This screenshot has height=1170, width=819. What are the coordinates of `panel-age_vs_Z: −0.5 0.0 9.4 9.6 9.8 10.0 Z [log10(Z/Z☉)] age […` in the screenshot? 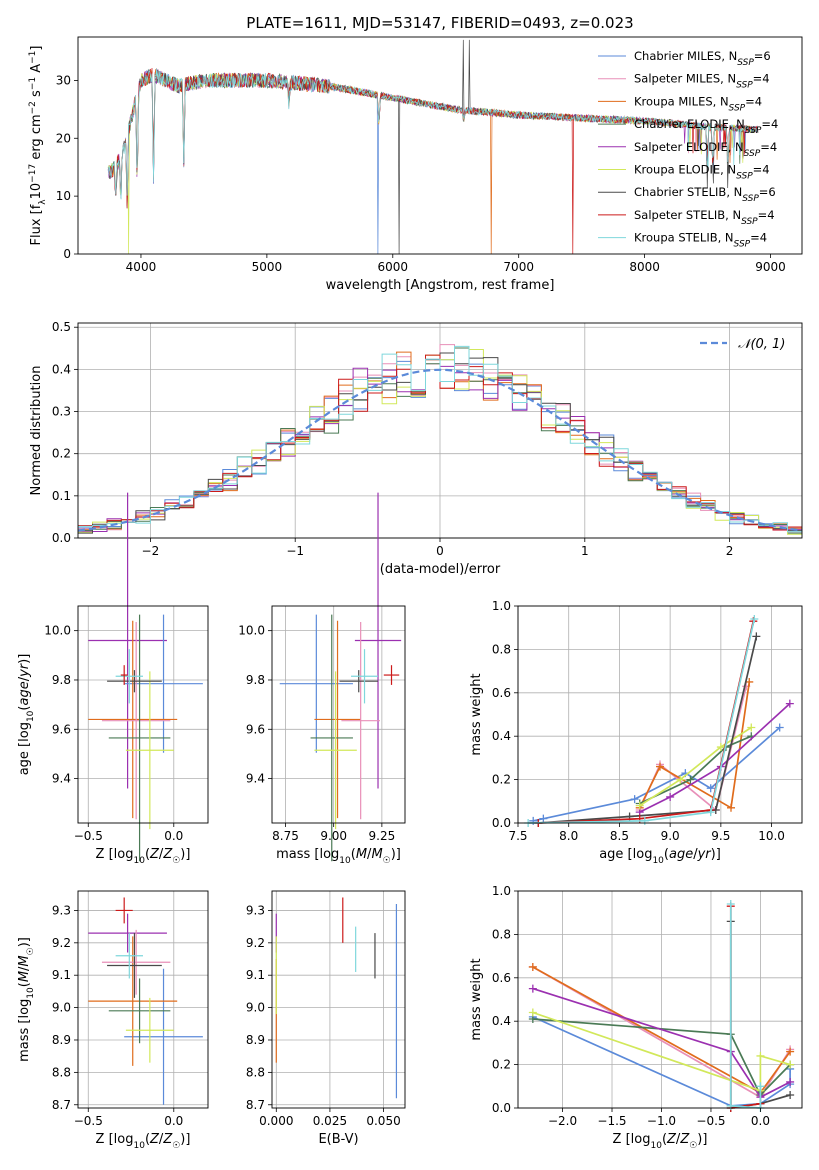 It's located at (113, 679).